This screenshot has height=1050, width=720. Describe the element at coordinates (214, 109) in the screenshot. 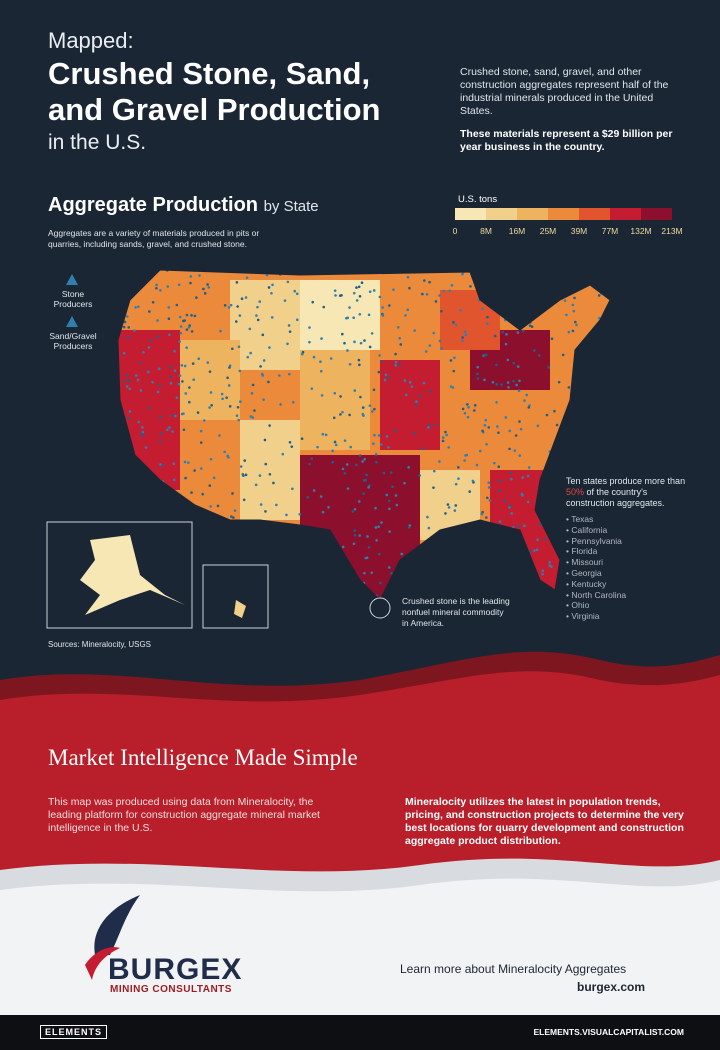

I see `title-line: and Gravel Production` at that location.